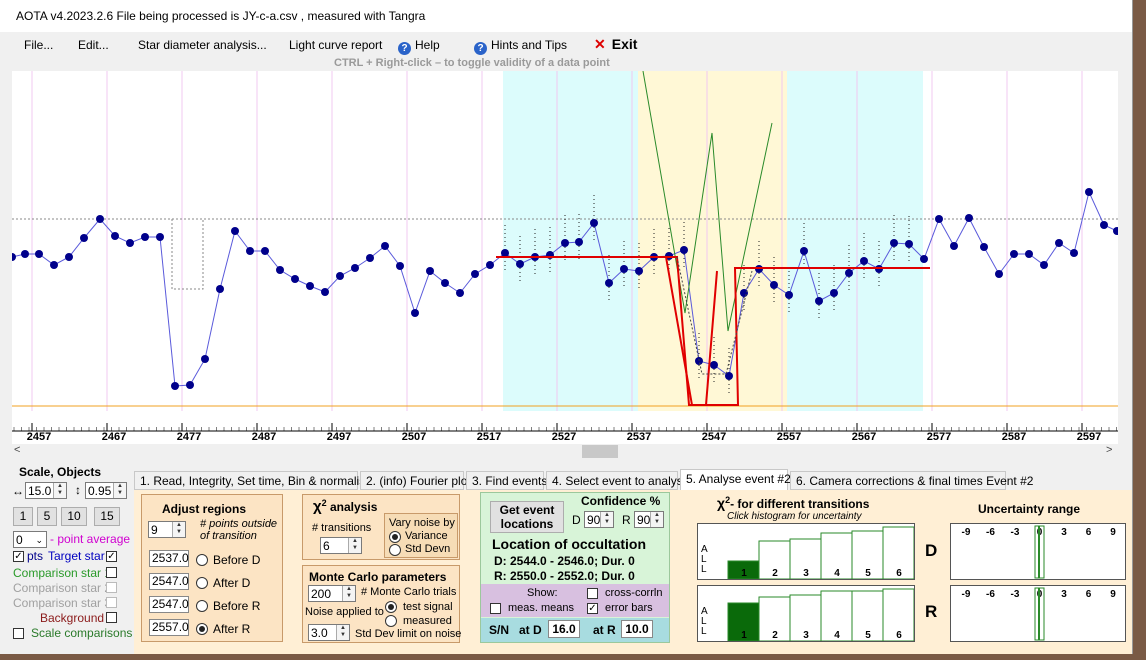 This screenshot has width=1146, height=660. What do you see at coordinates (714, 437) in the screenshot?
I see `axis-tick-label: 2547` at bounding box center [714, 437].